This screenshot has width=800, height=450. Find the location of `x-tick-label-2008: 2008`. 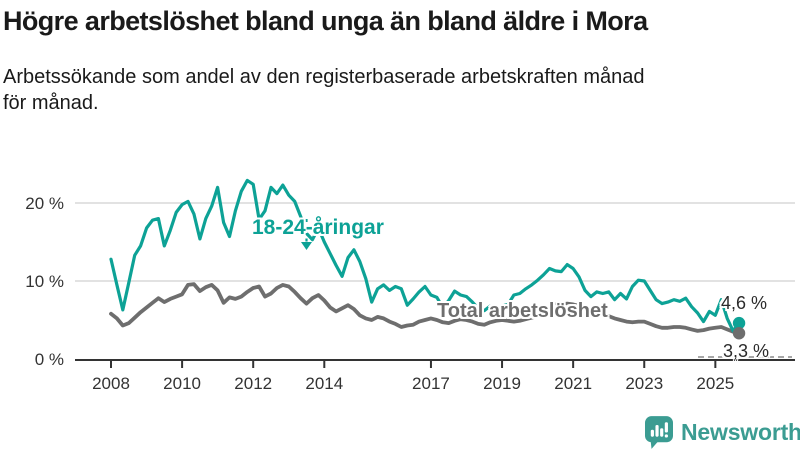

x-tick-label-2008: 2008 is located at coordinates (111, 383).